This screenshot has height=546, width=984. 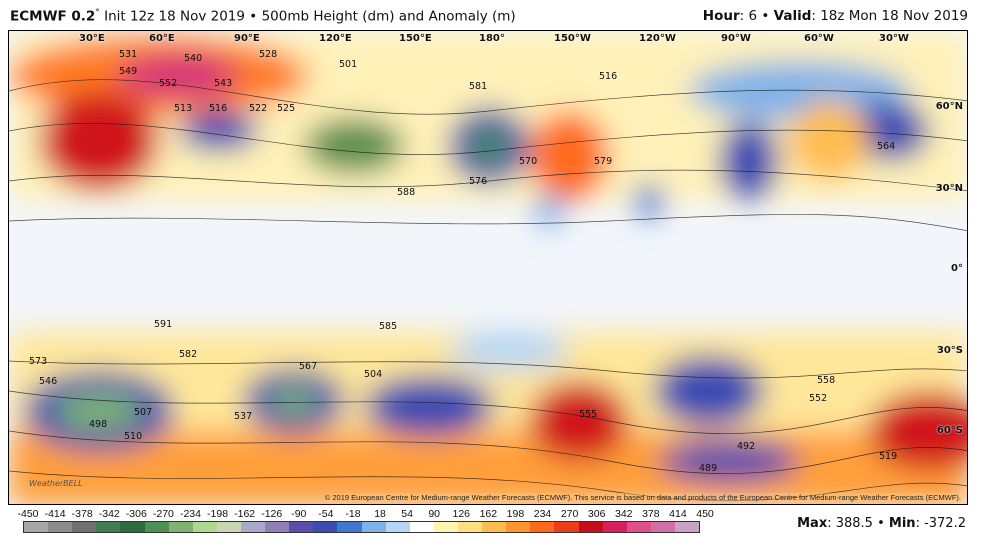 What do you see at coordinates (478, 86) in the screenshot?
I see `contour-label: 581` at bounding box center [478, 86].